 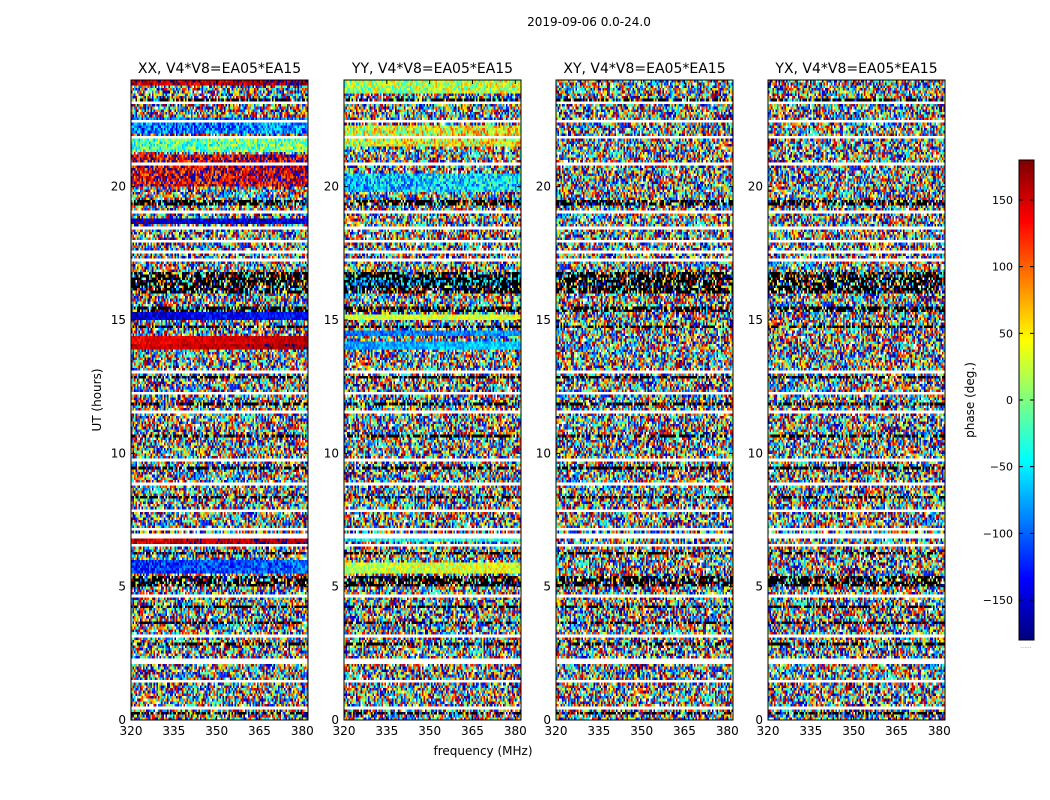 I want to click on colorbar-tick-label: 0, so click(x=1009, y=400).